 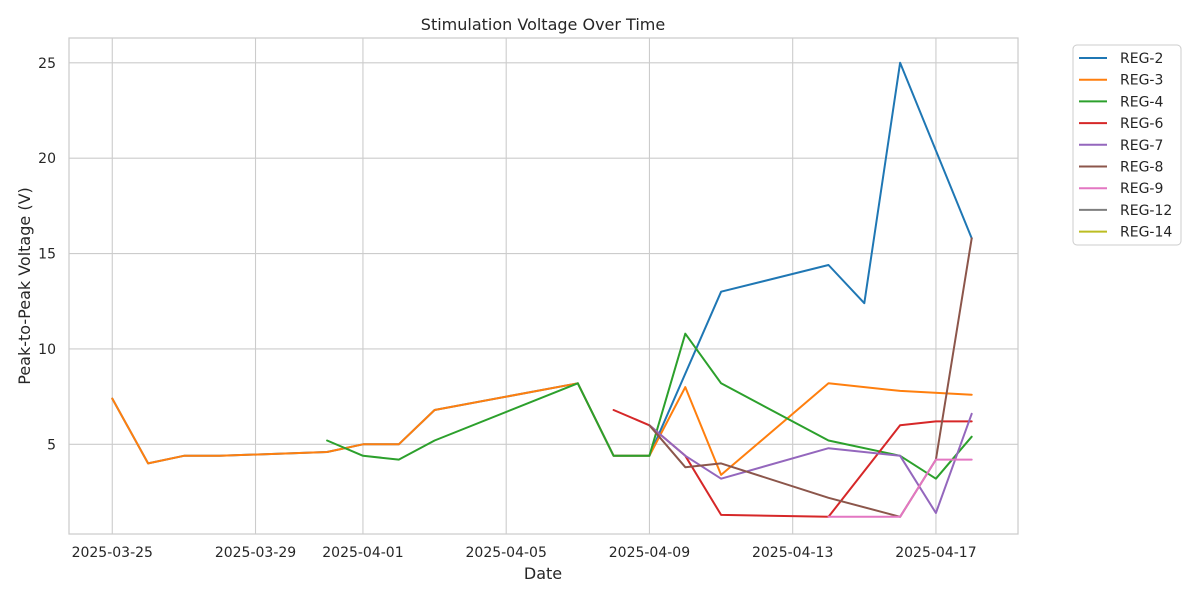 What do you see at coordinates (649, 553) in the screenshot?
I see `x-tick-label: 2025-04-09` at bounding box center [649, 553].